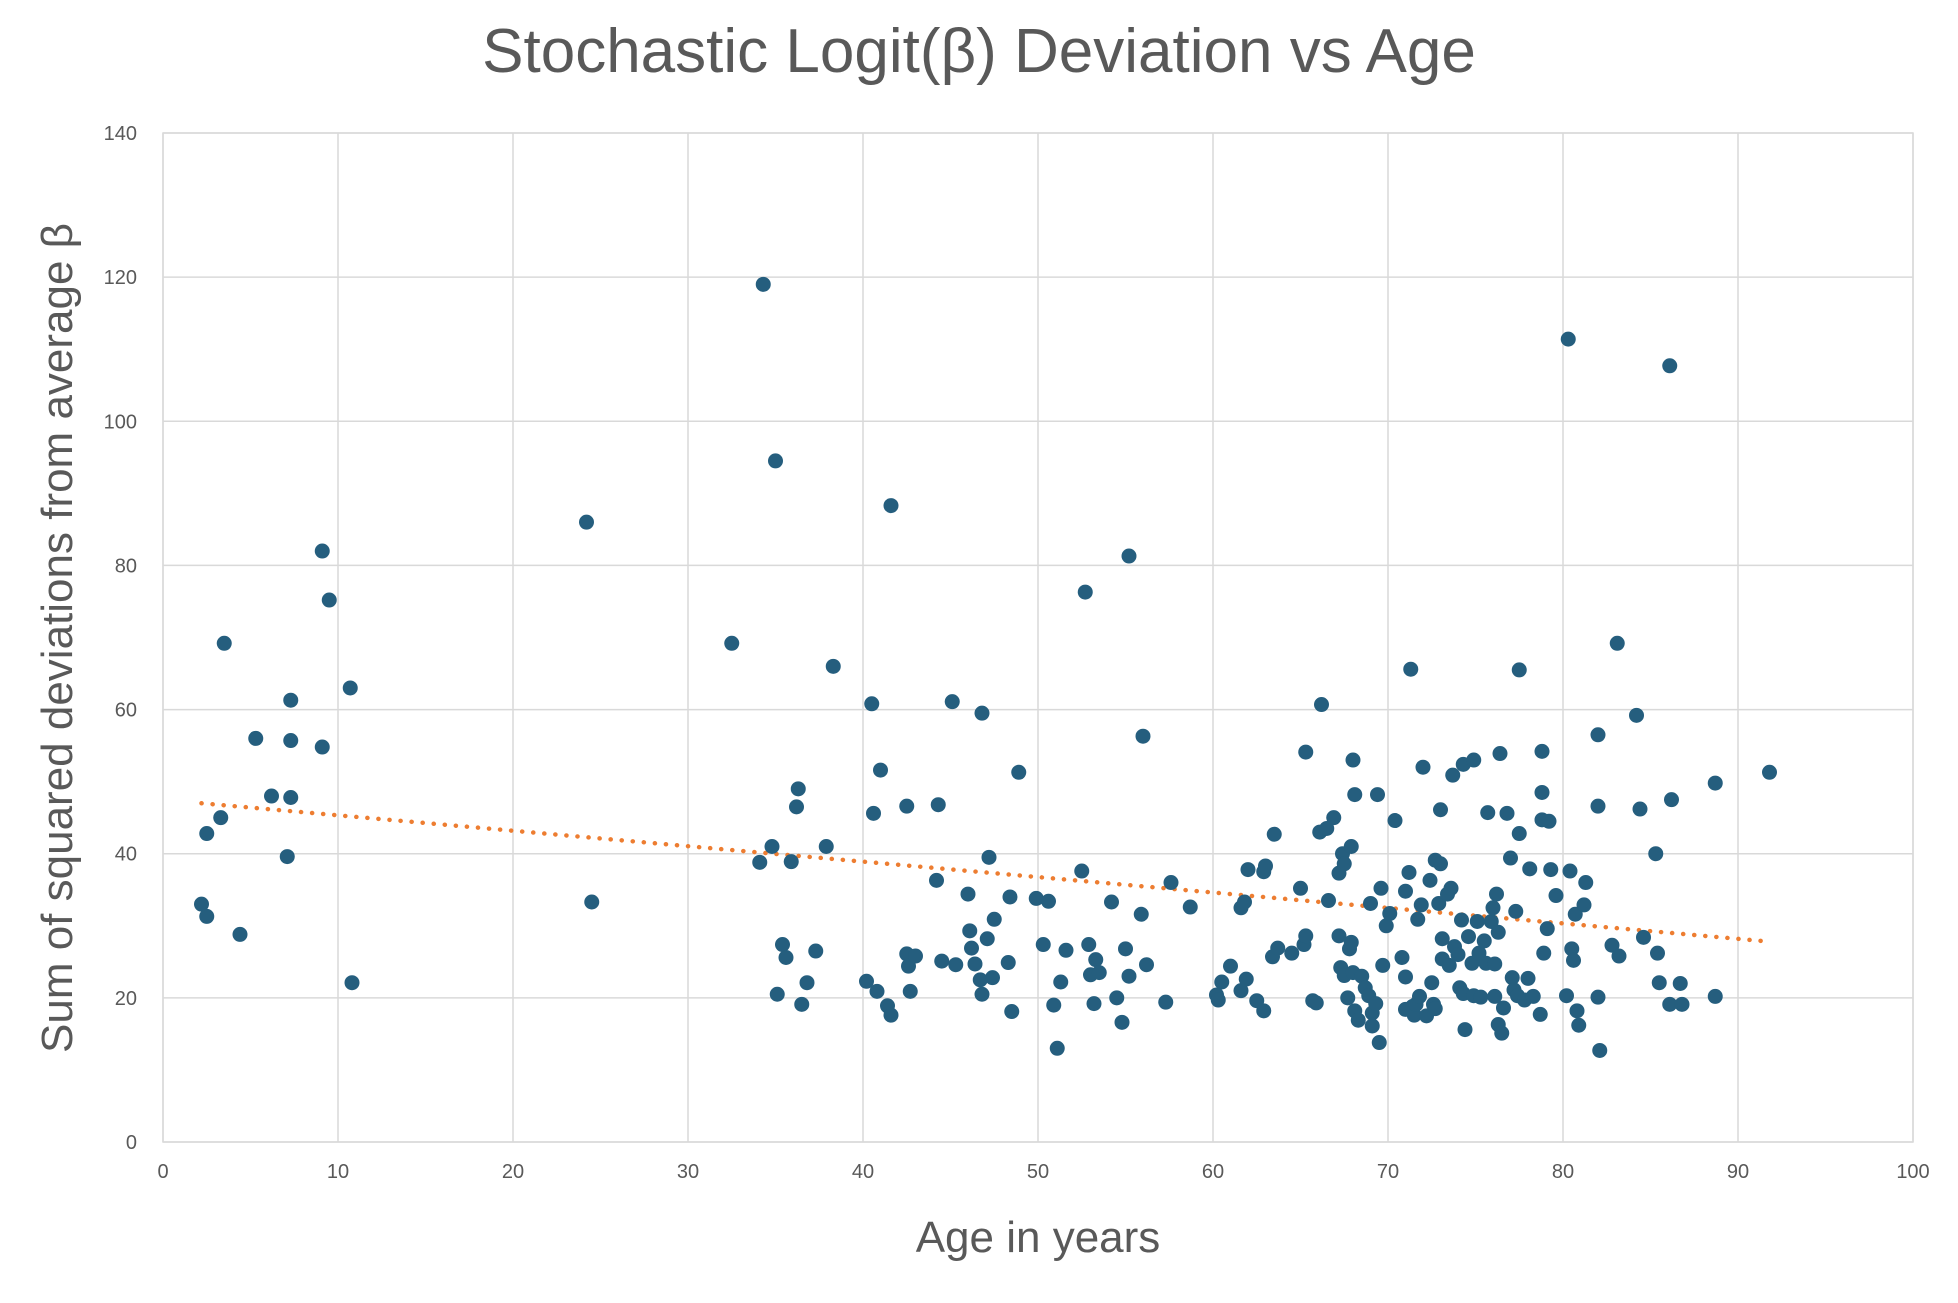 This screenshot has height=1303, width=1958. What do you see at coordinates (1563, 1172) in the screenshot?
I see `x-tick-label: 80` at bounding box center [1563, 1172].